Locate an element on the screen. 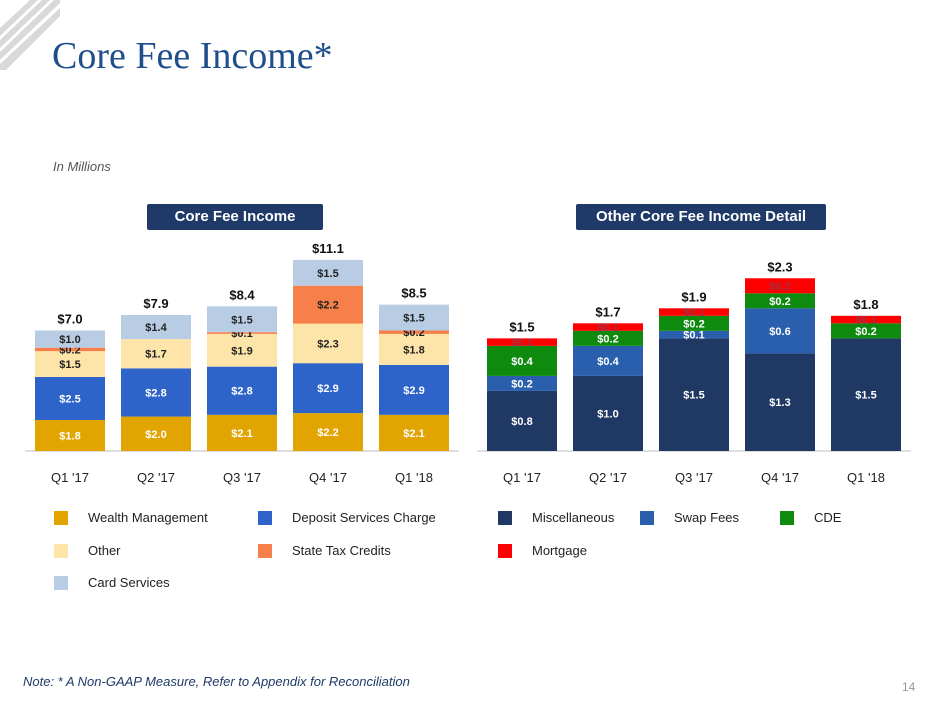 The width and height of the screenshot is (940, 705). chart2-segment-label: $0.6 is located at coordinates (779, 332).